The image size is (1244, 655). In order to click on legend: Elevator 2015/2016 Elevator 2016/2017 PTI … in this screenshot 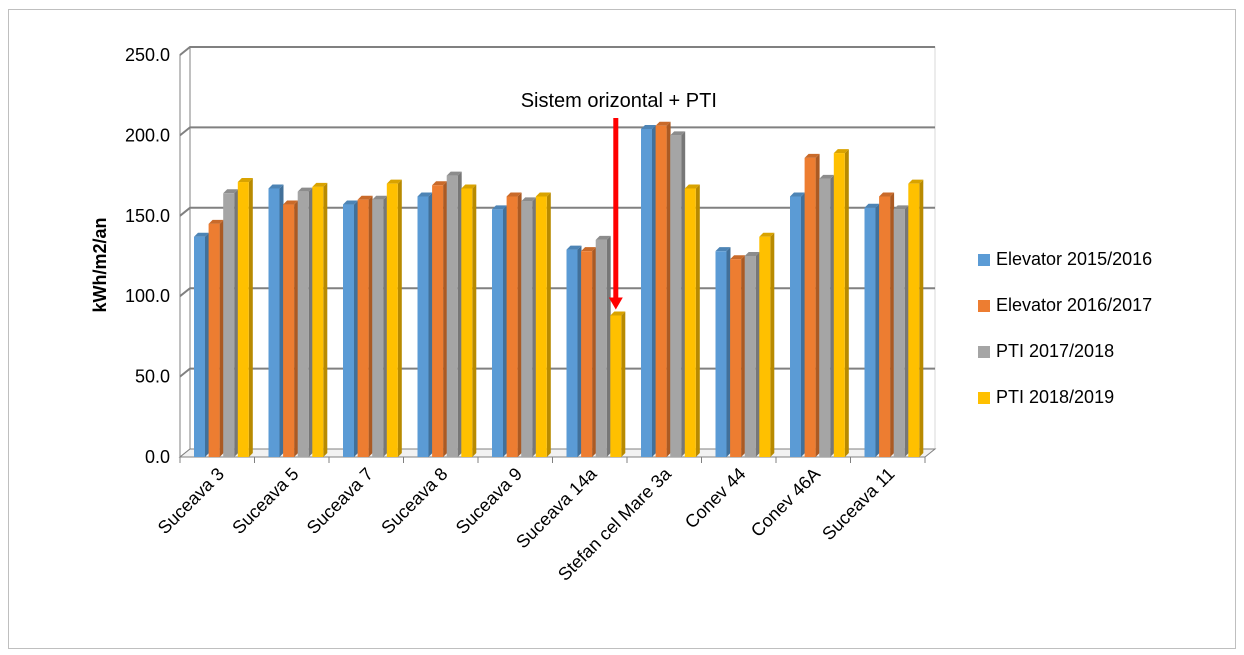, I will do `click(1065, 328)`.